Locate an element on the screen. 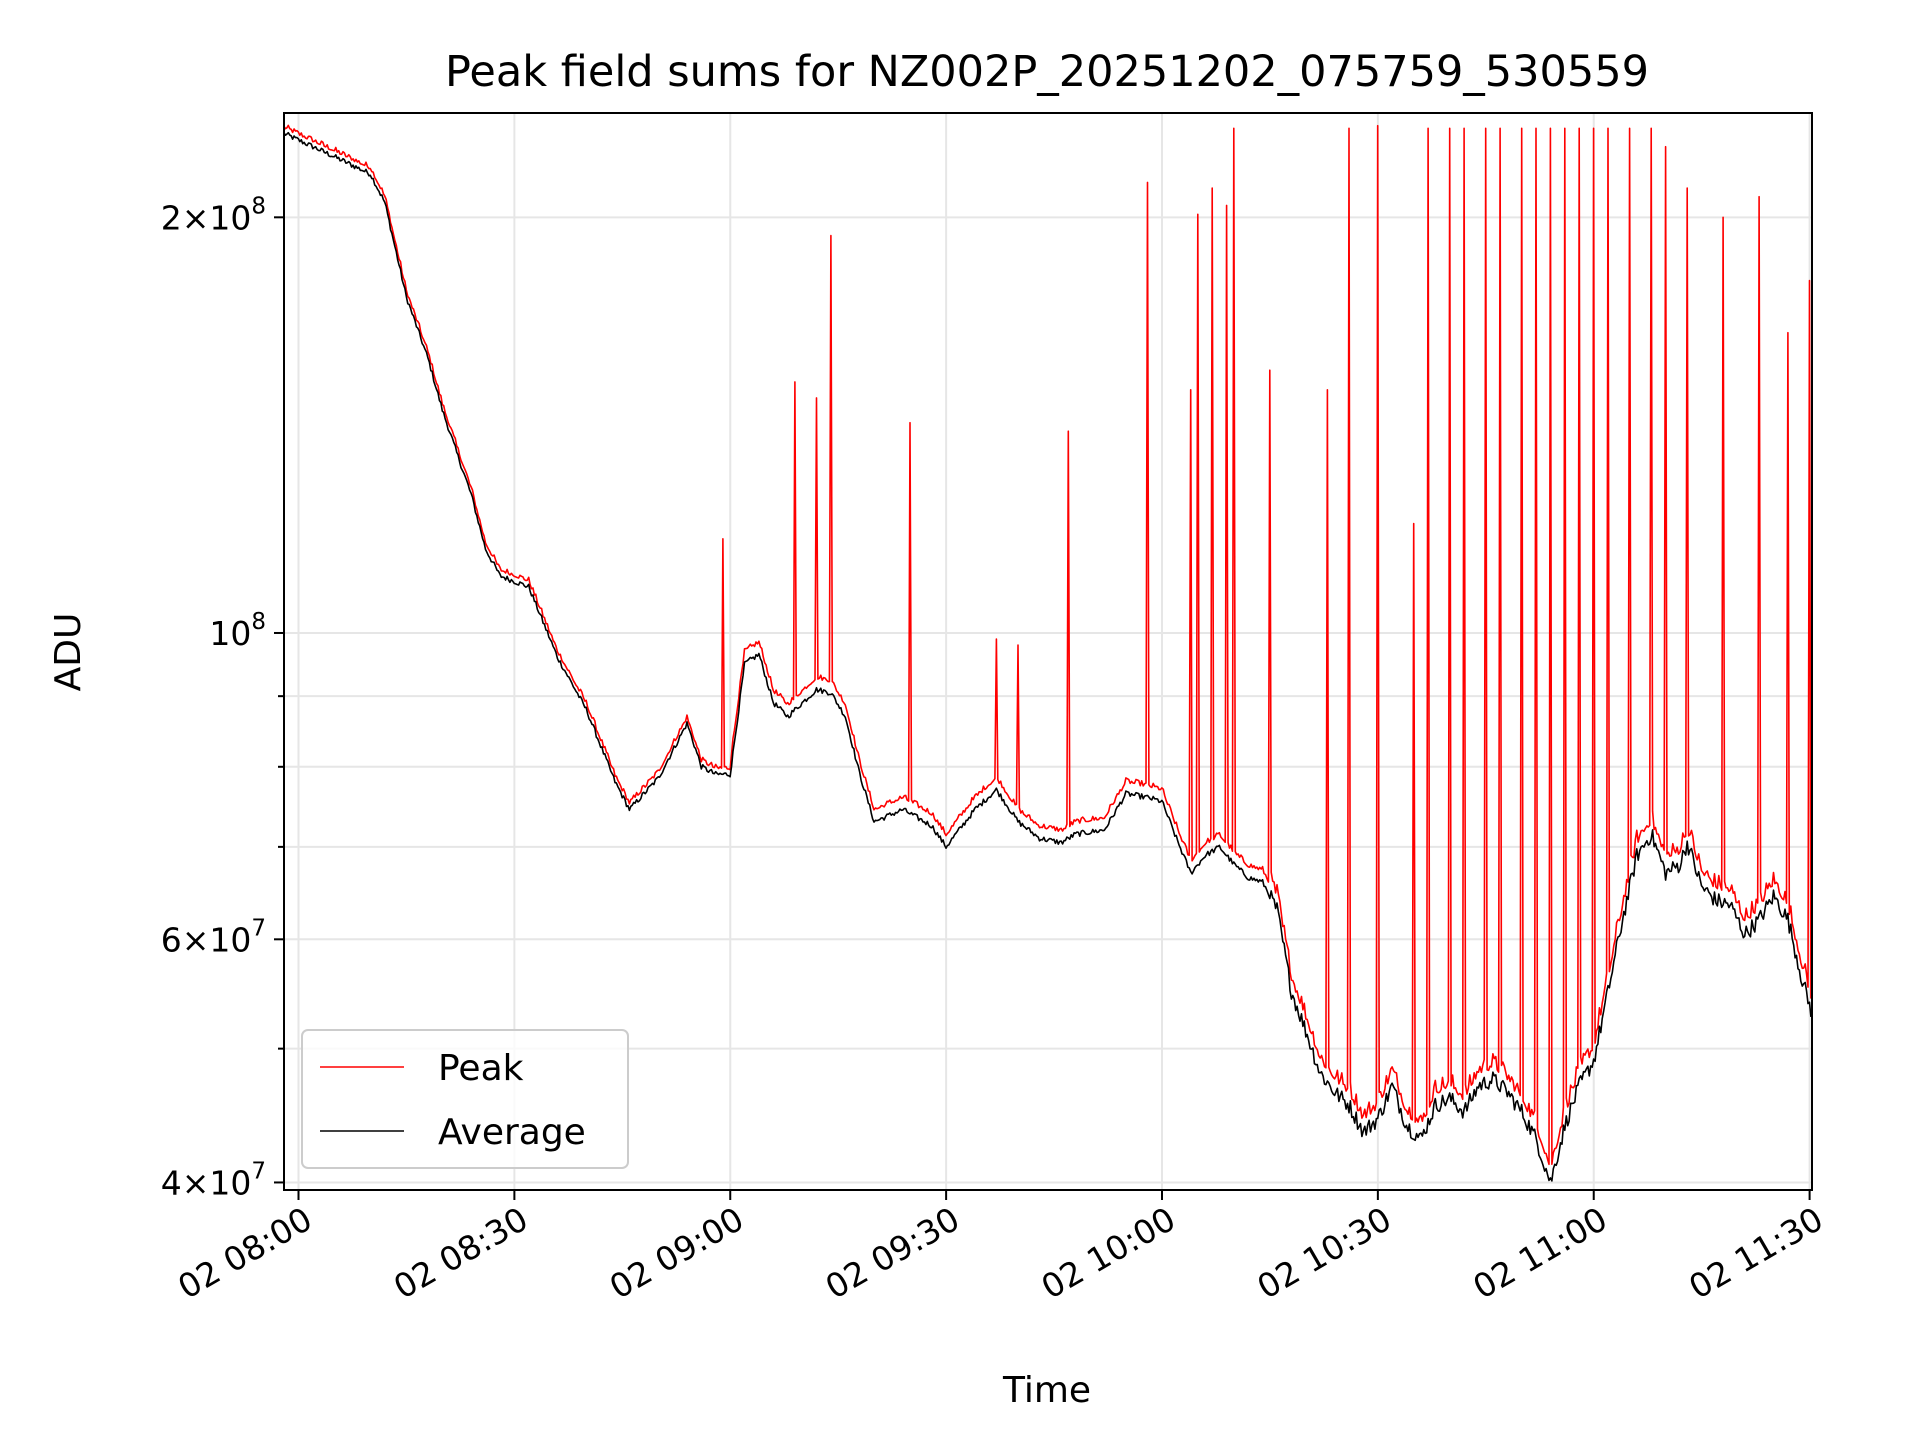 The height and width of the screenshot is (1440, 1920). y-tick-label: 108 is located at coordinates (237, 631).